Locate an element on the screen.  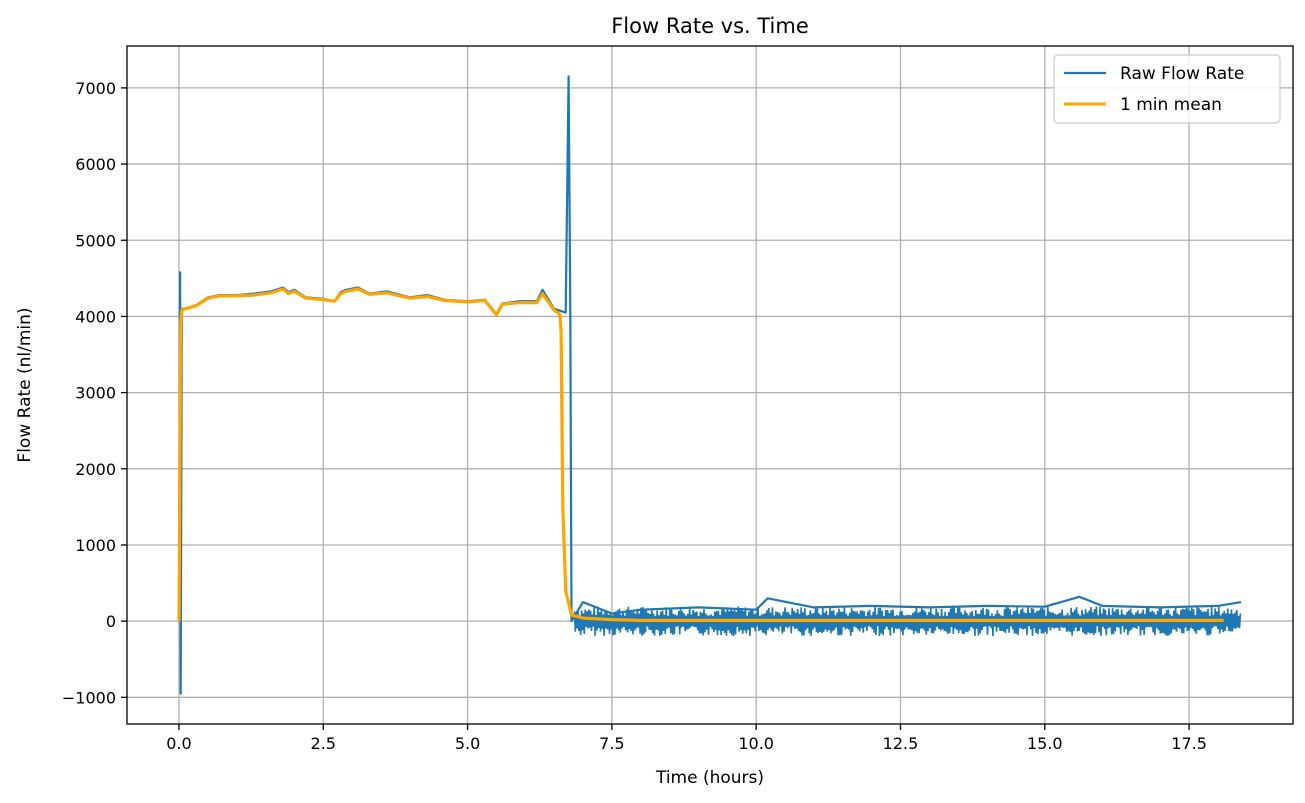
x-tick-label: 17.5 is located at coordinates (1189, 743).